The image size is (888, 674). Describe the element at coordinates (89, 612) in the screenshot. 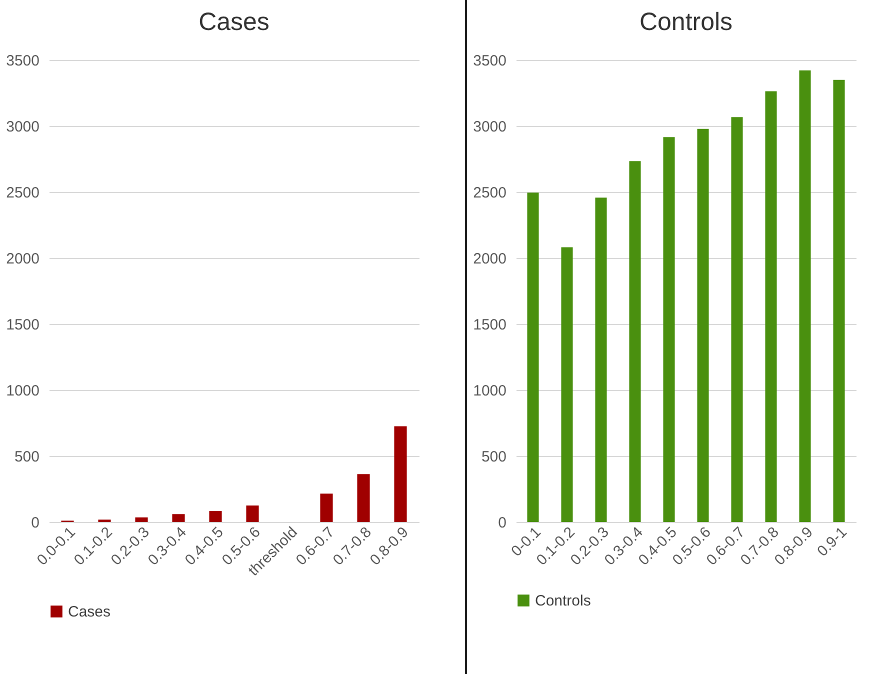

I see `legend-label: Cases` at that location.